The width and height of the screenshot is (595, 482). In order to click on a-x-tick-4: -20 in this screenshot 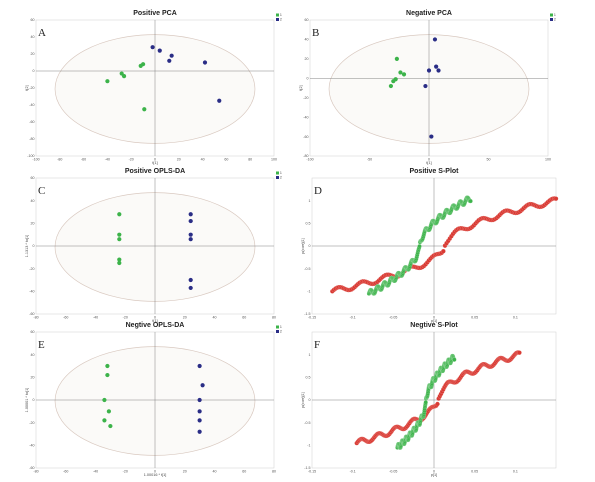, I will do `click(131, 160)`.